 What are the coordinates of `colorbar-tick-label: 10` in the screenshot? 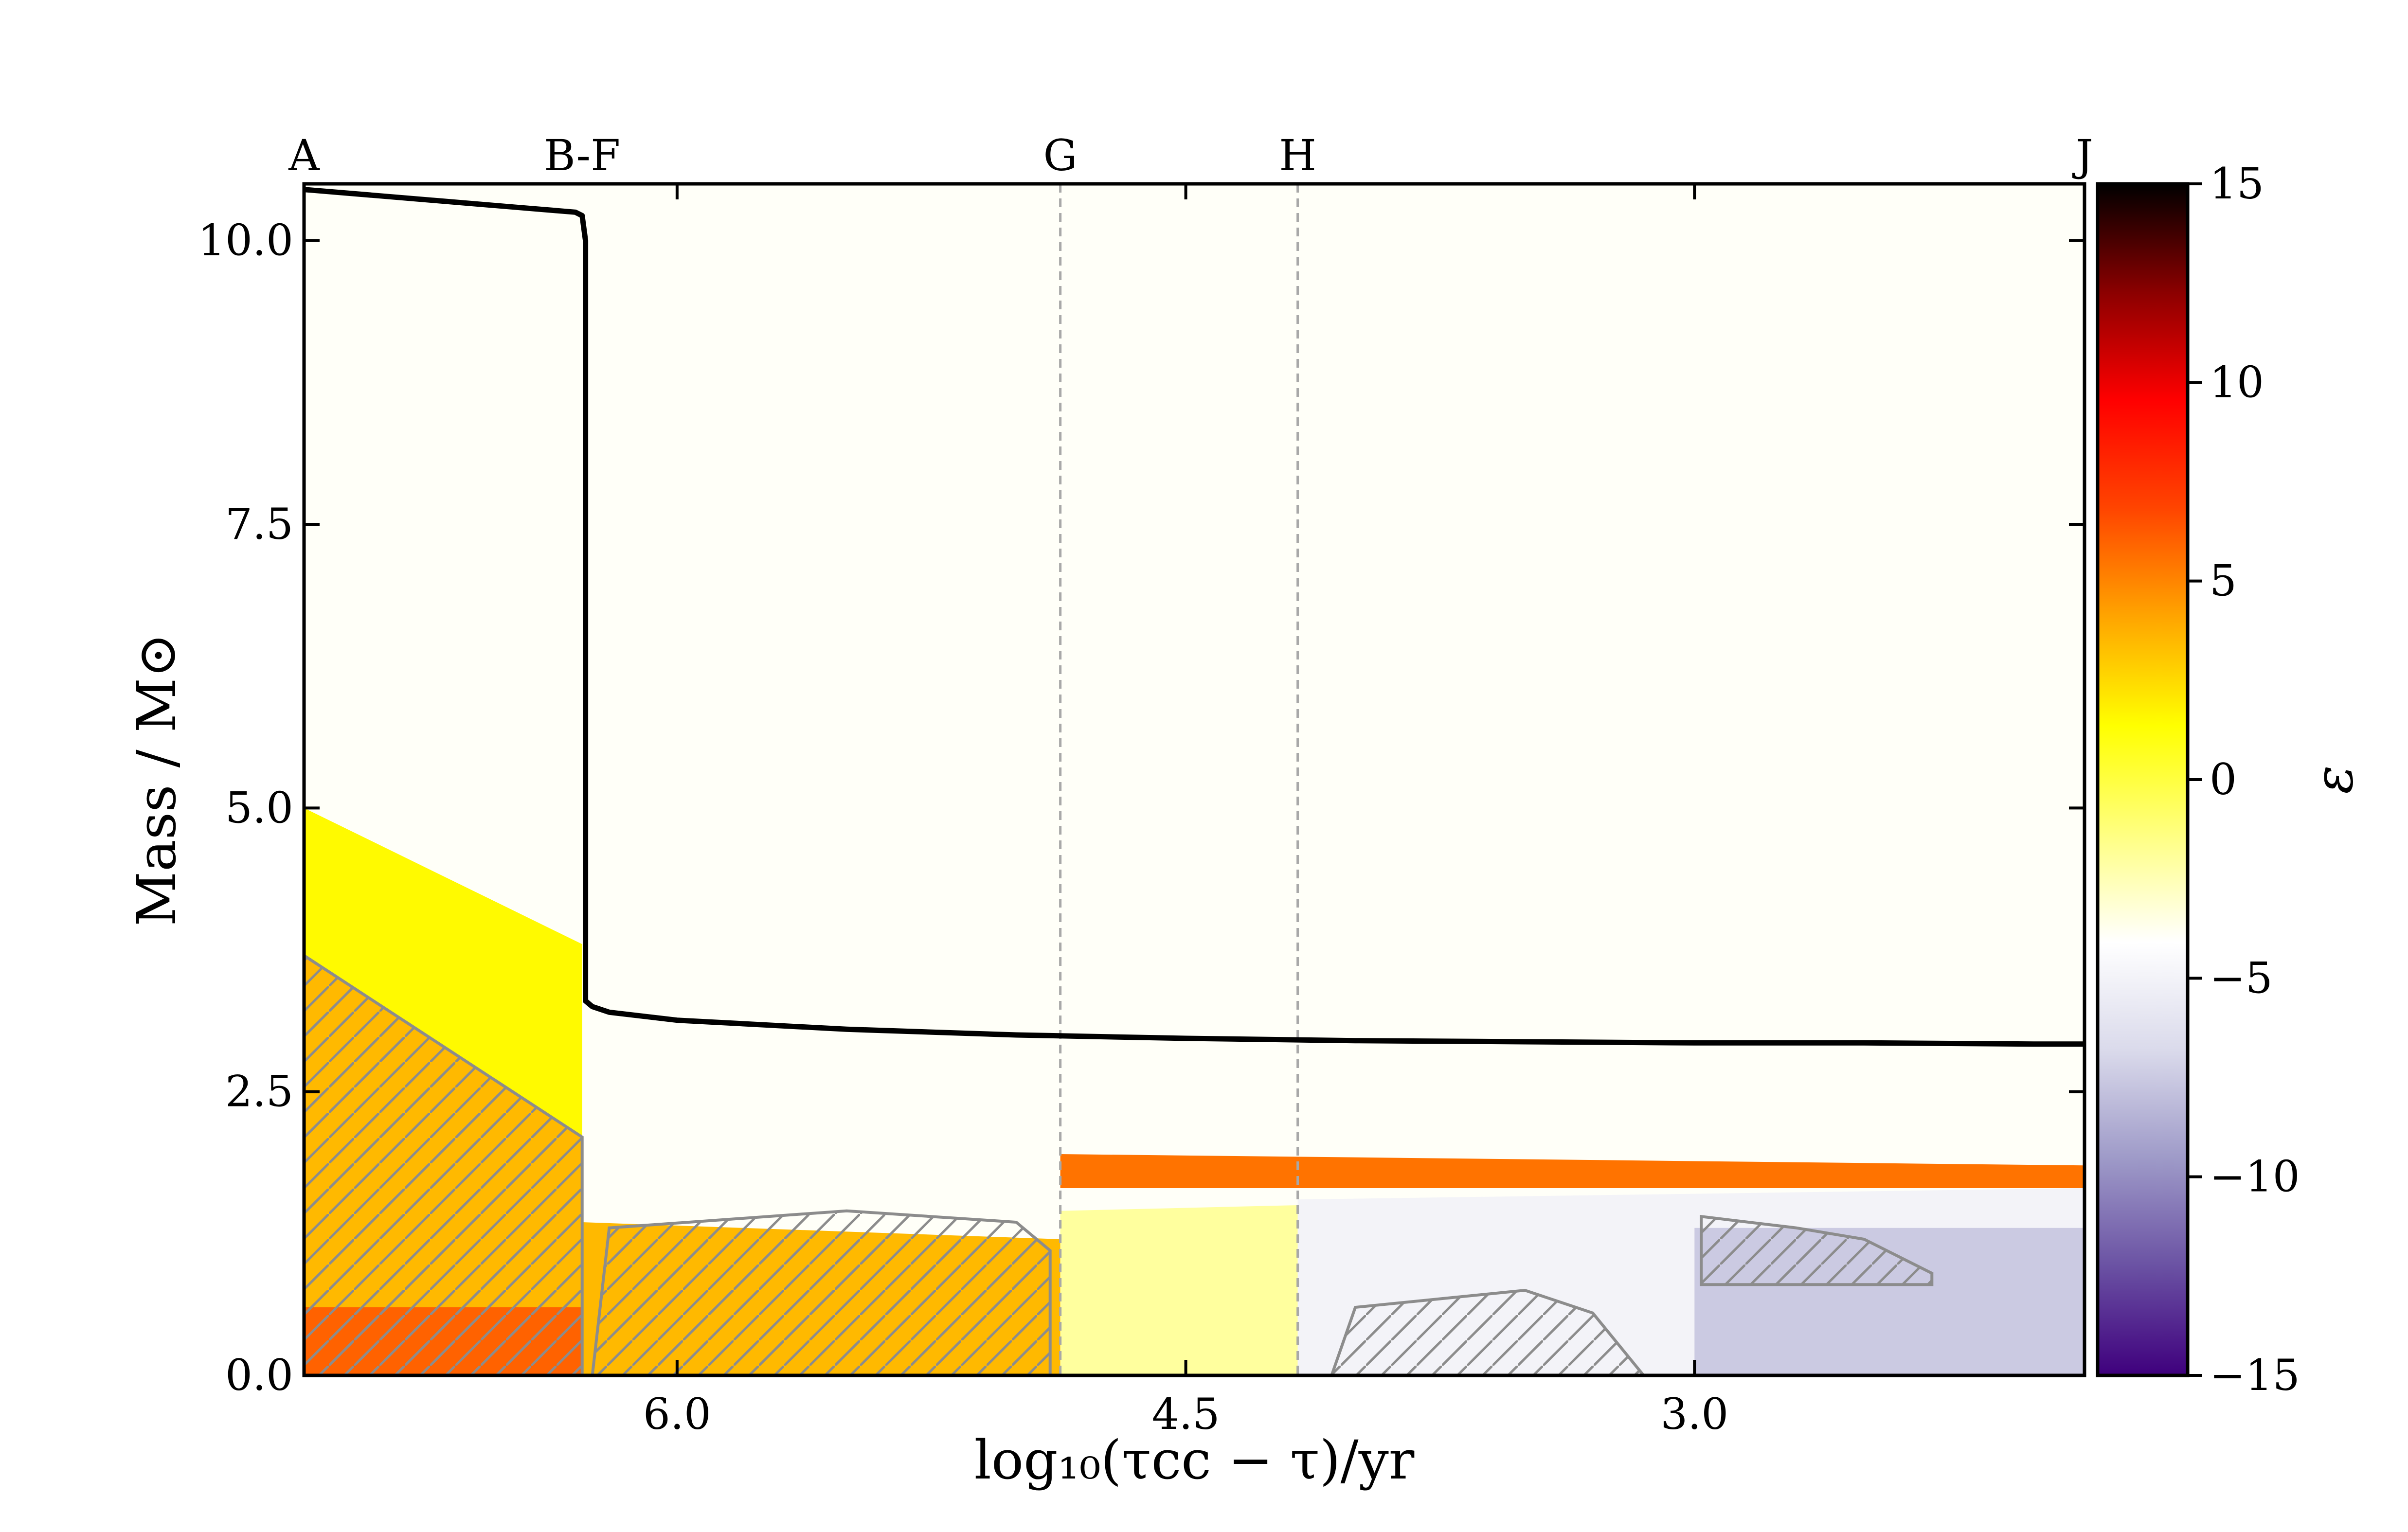 It's located at (2237, 382).